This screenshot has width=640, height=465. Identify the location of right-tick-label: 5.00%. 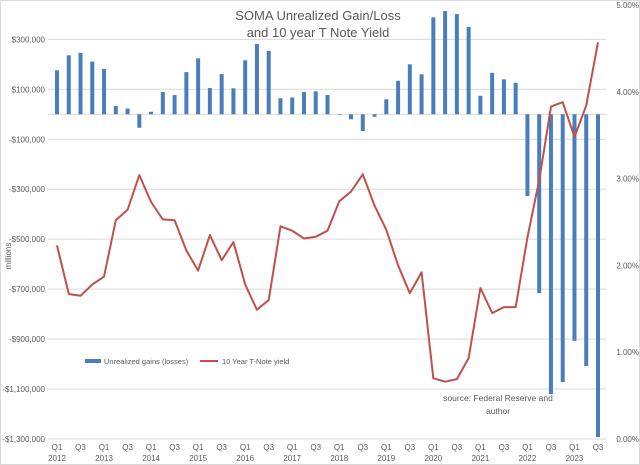
(627, 5).